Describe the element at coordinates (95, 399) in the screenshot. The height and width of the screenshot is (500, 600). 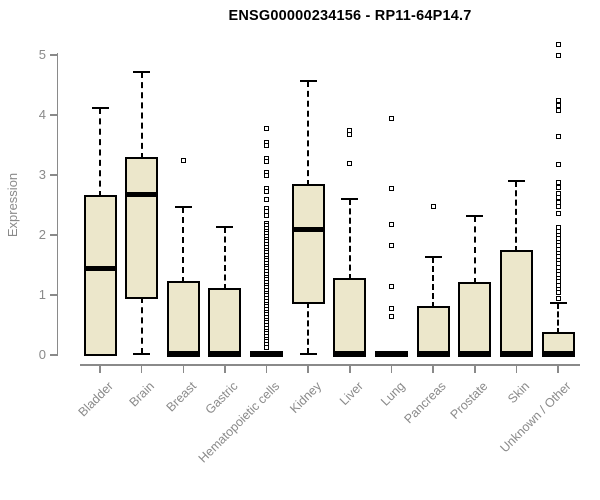
I see `x-category-label: Bladder` at that location.